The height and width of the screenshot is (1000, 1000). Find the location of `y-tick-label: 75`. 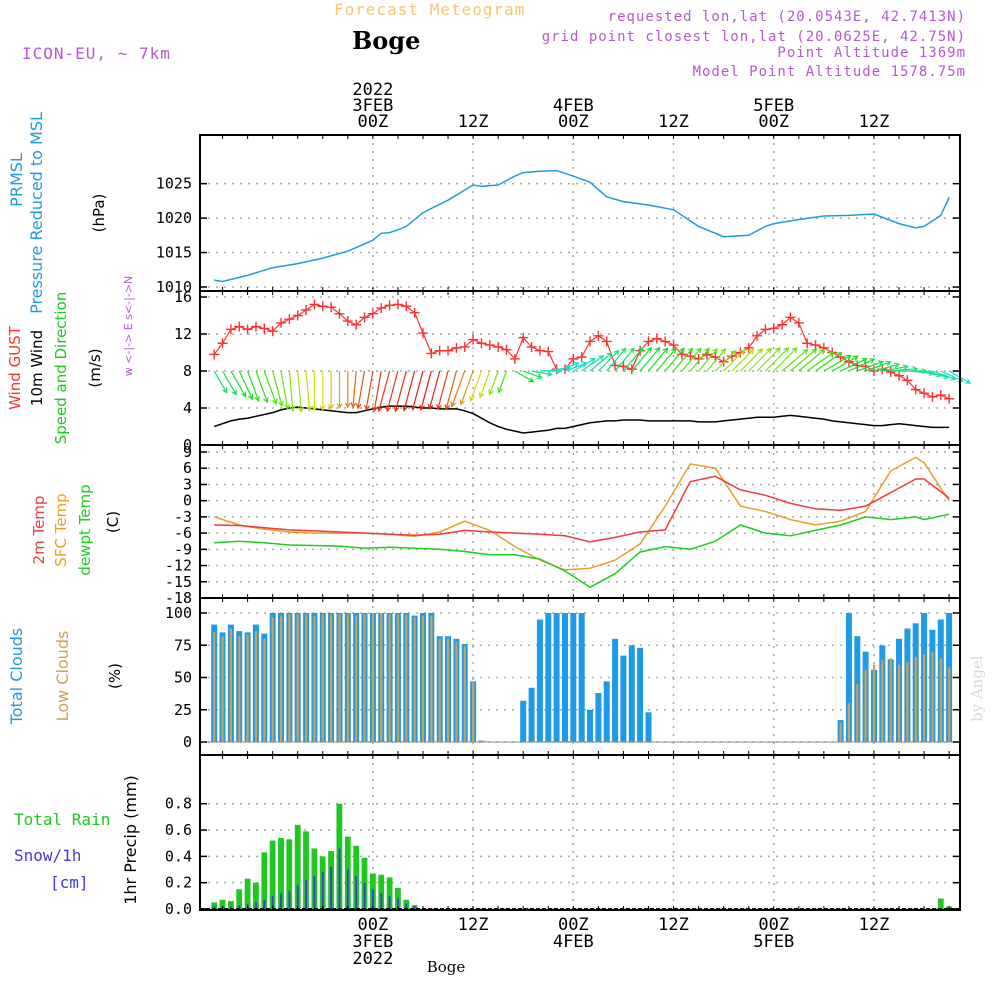

y-tick-label: 75 is located at coordinates (183, 645).